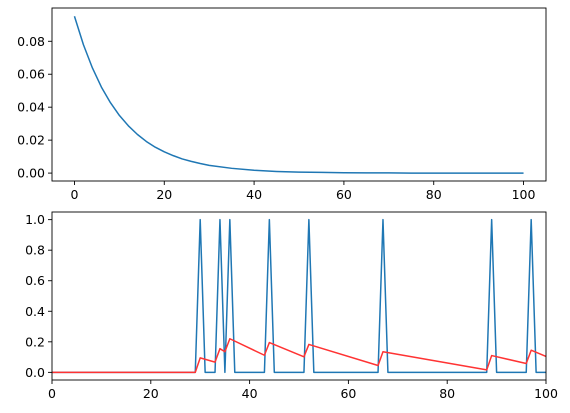 This screenshot has height=413, width=570. Describe the element at coordinates (164, 194) in the screenshot. I see `top-x-tick-label: 20` at that location.